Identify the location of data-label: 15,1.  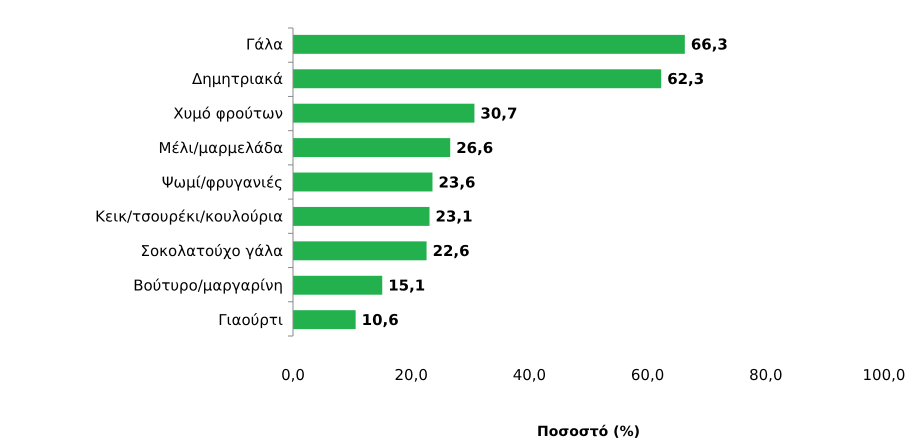
(407, 285).